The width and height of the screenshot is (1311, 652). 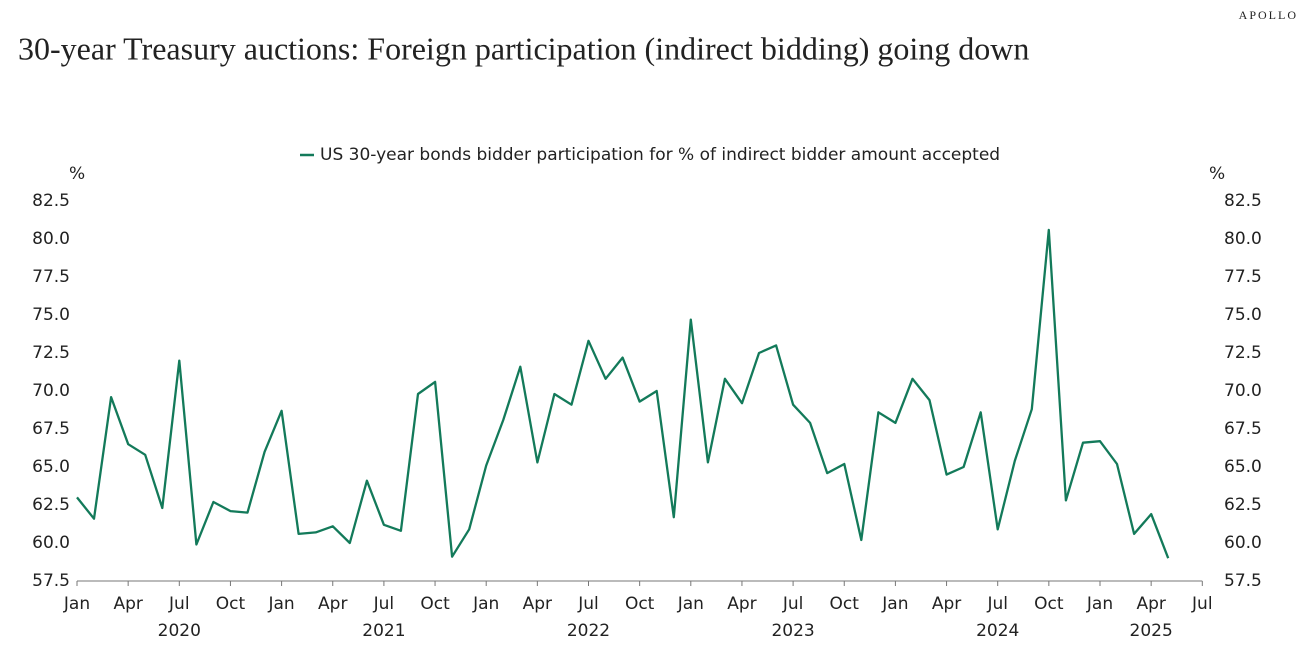 What do you see at coordinates (1243, 201) in the screenshot?
I see `y2-tick-label: 82.5` at bounding box center [1243, 201].